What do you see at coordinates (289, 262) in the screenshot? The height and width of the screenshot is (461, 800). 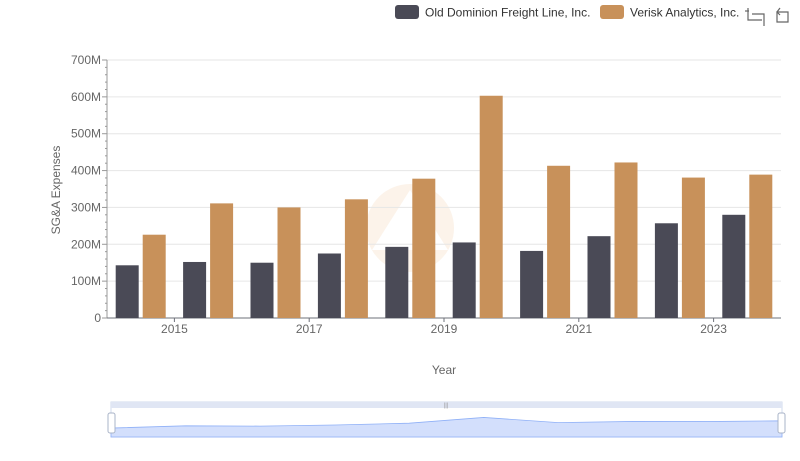 I see `bar-verisk-2016` at bounding box center [289, 262].